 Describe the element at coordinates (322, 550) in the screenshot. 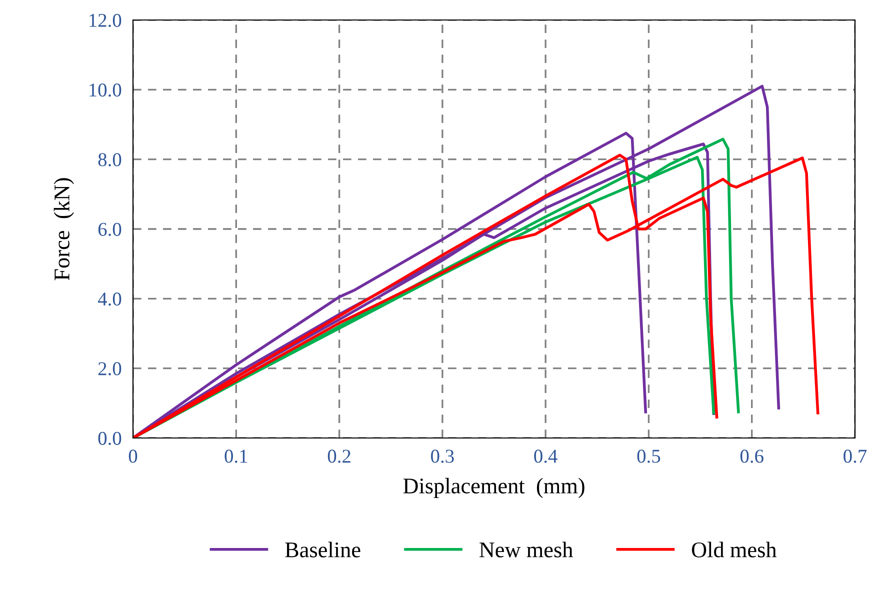

I see `legend-label: Baseline` at that location.